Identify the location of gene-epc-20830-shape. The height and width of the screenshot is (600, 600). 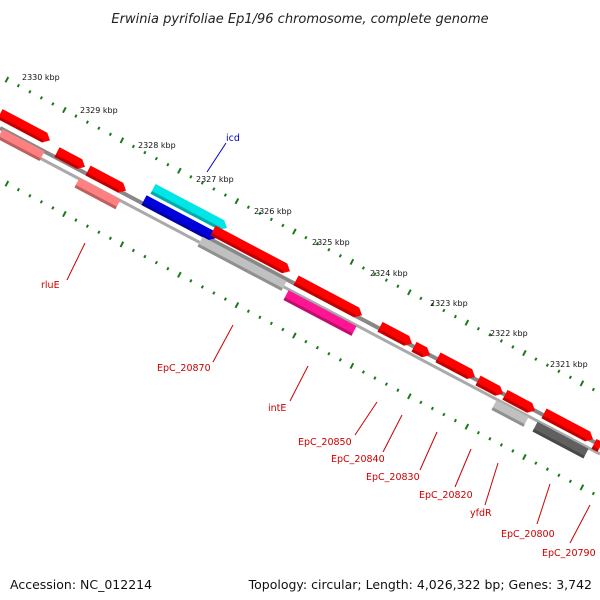
(455, 366).